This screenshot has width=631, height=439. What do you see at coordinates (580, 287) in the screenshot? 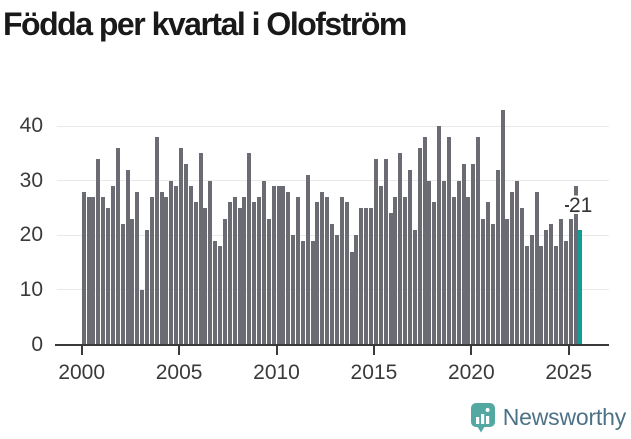
I see `bar-latest` at bounding box center [580, 287].